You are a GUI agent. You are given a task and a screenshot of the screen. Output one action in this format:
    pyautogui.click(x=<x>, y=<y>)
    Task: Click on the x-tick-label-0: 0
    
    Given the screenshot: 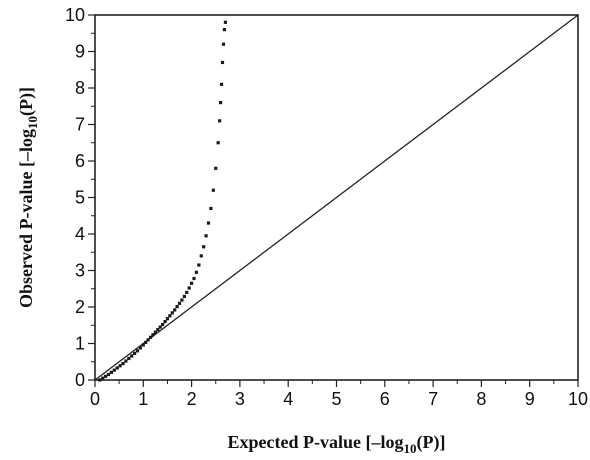 What is the action you would take?
    pyautogui.click(x=95, y=399)
    